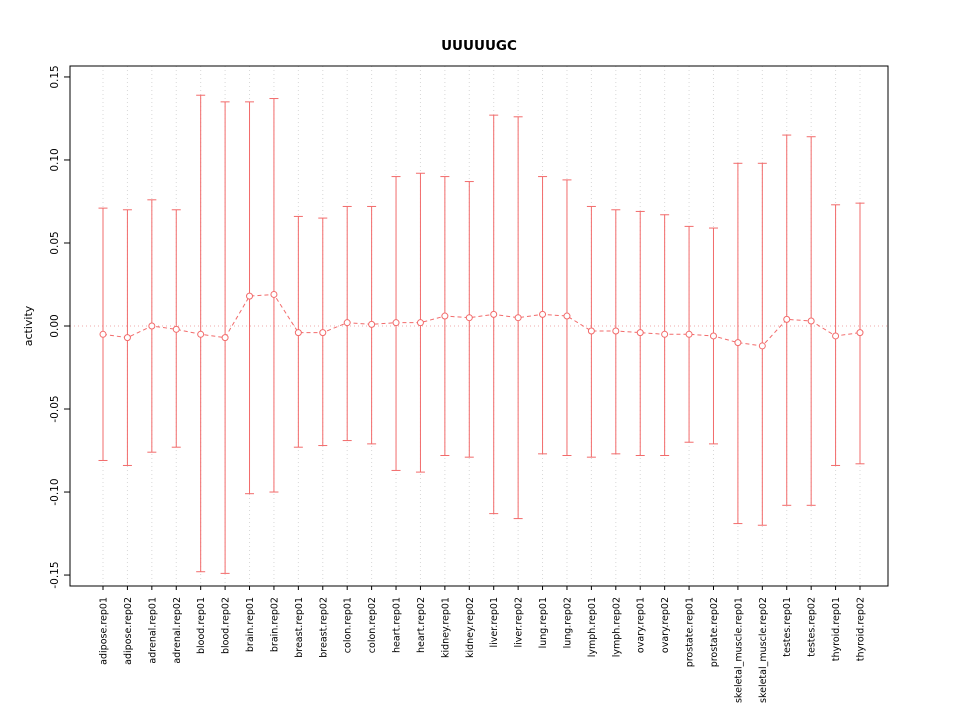 The width and height of the screenshot is (960, 720). I want to click on x-tick-label: colon.rep02, so click(372, 625).